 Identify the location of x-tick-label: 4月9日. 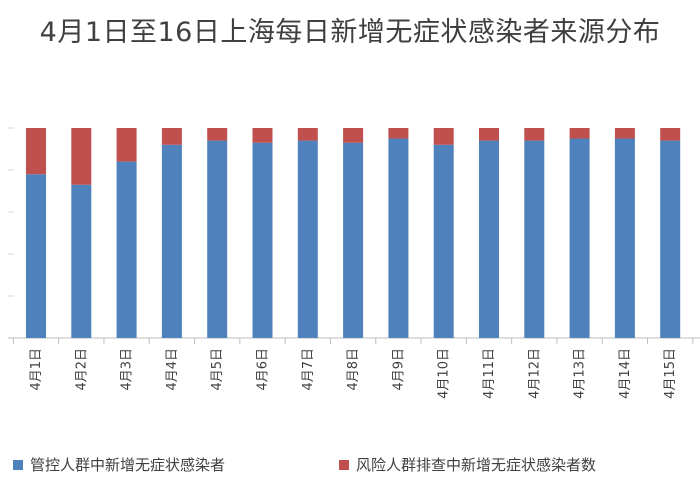
(398, 369).